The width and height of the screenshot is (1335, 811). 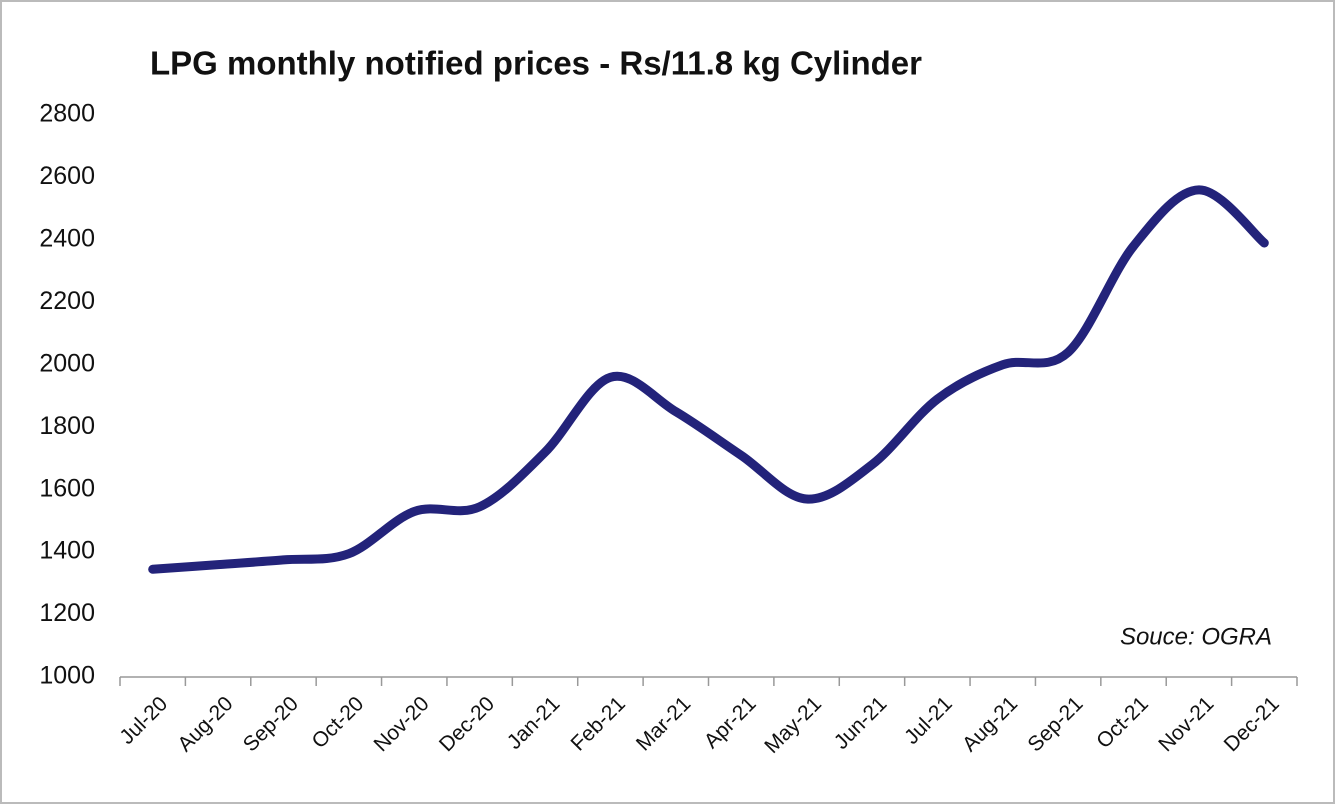 What do you see at coordinates (67, 176) in the screenshot?
I see `y-tick-label: 2600` at bounding box center [67, 176].